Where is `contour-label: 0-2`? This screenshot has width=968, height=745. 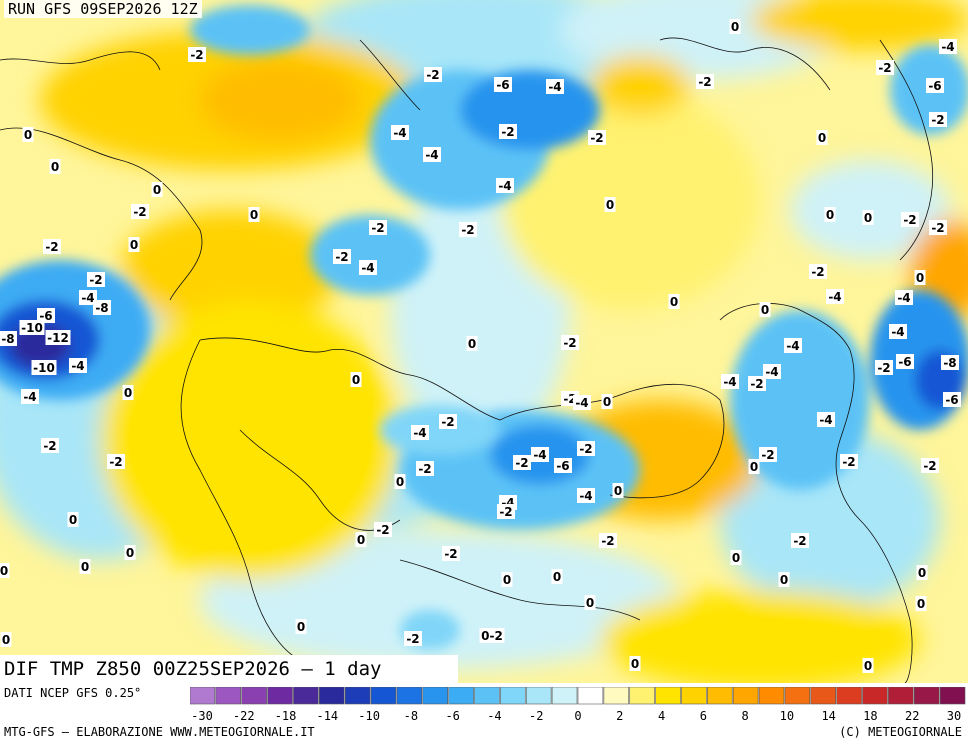 contour-label: 0-2 is located at coordinates (492, 636).